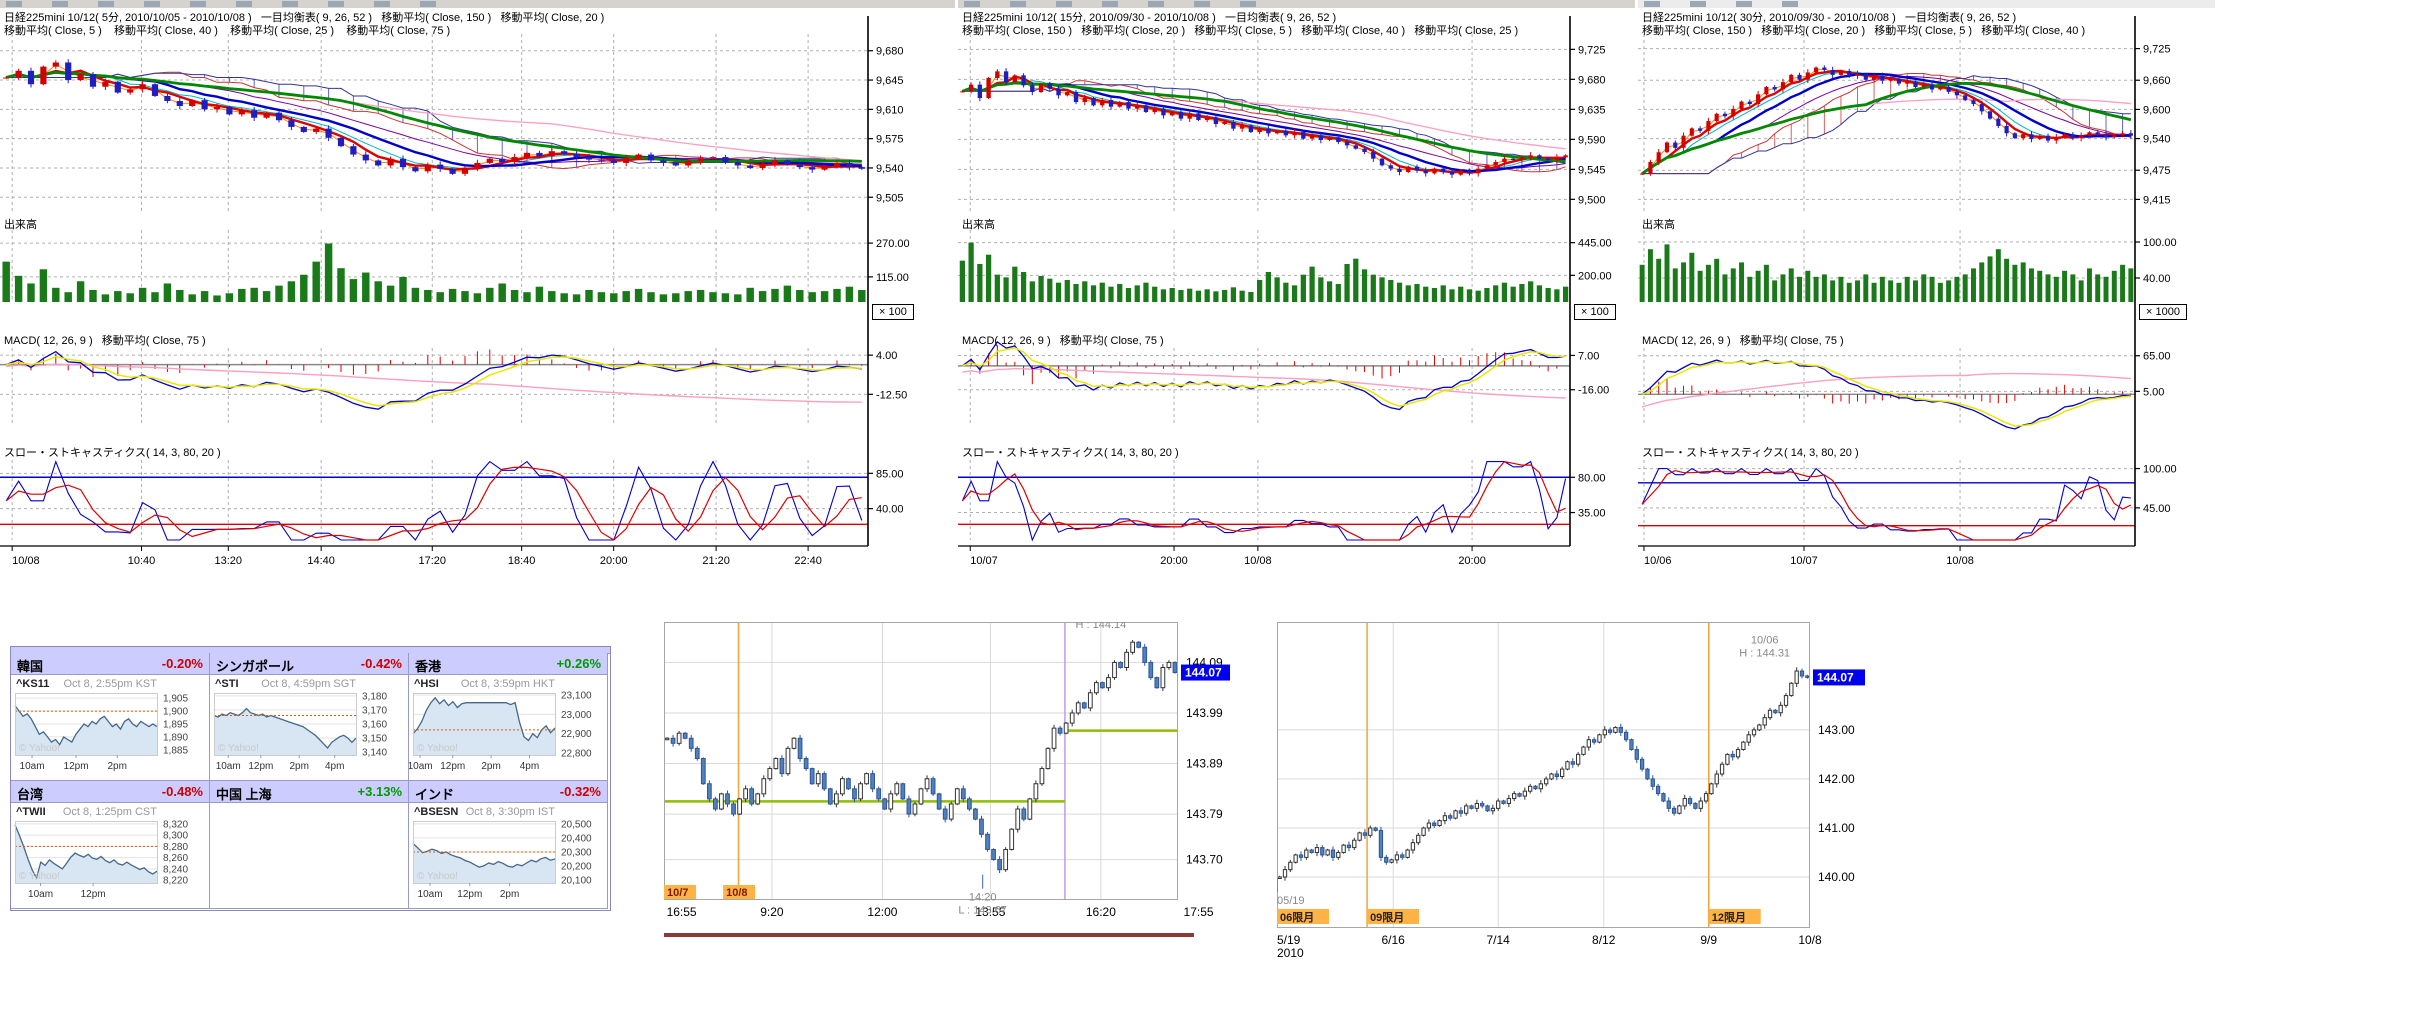 This screenshot has width=2416, height=1034. Describe the element at coordinates (309, 664) in the screenshot. I see `market-header-singapore: シンガポール -0.42%` at that location.